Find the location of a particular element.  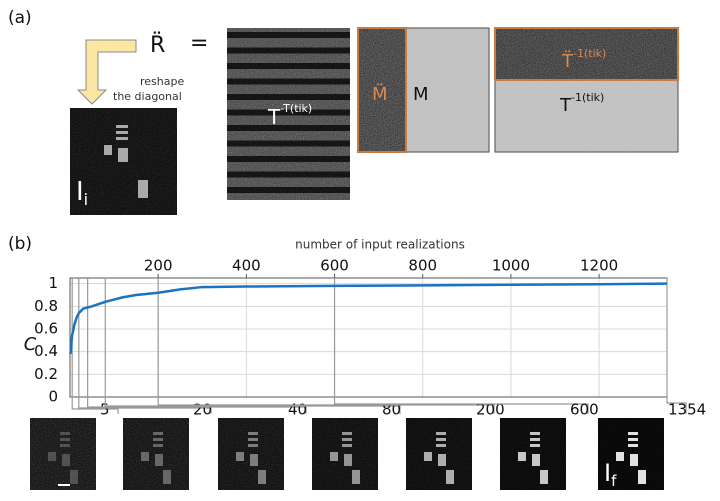

x-tick-label: 800 is located at coordinates (422, 266).